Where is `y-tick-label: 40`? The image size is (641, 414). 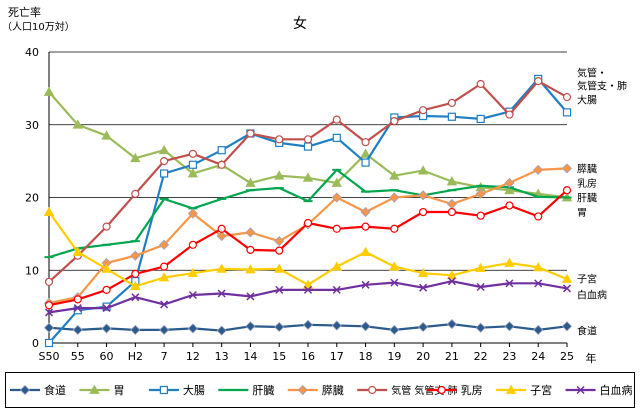
y-tick-label: 40 is located at coordinates (32, 52).